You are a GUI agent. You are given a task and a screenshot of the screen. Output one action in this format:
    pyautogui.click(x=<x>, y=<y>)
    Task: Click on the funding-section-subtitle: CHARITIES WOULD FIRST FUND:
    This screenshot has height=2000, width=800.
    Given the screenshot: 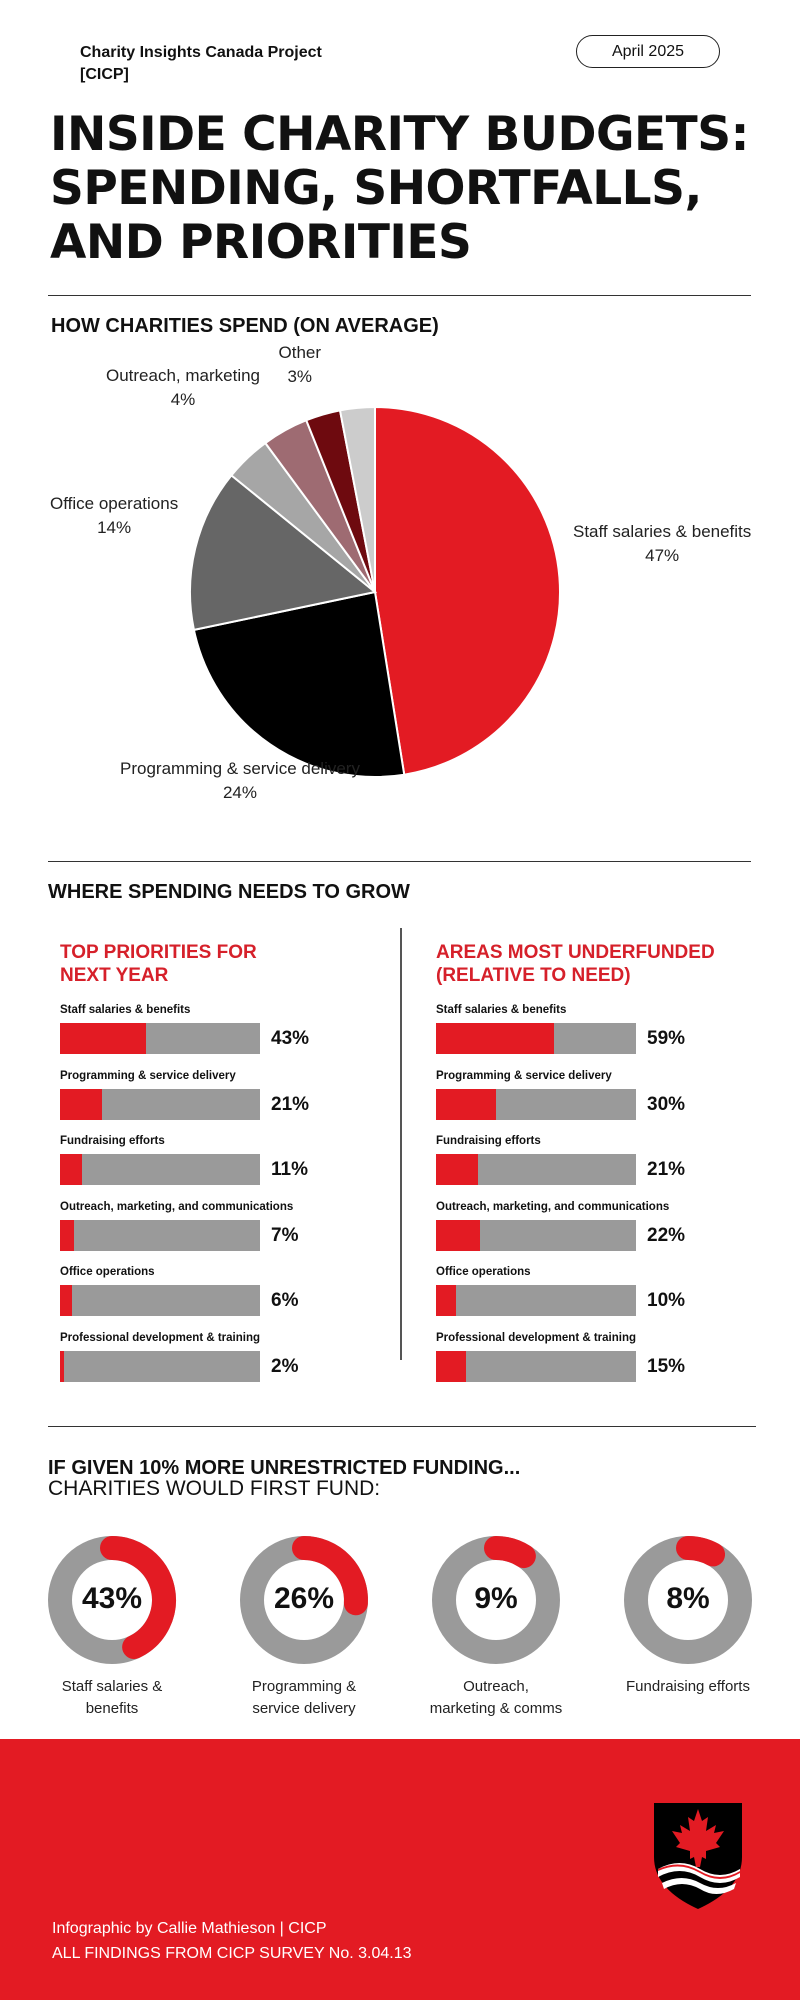 What is the action you would take?
    pyautogui.click(x=214, y=1488)
    